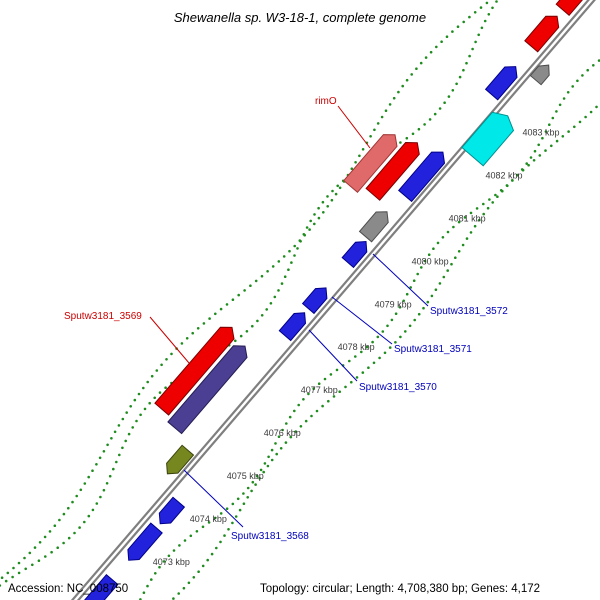 Image resolution: width=600 pixels, height=600 pixels. I want to click on gene-label: Sputw3181_3572, so click(469, 311).